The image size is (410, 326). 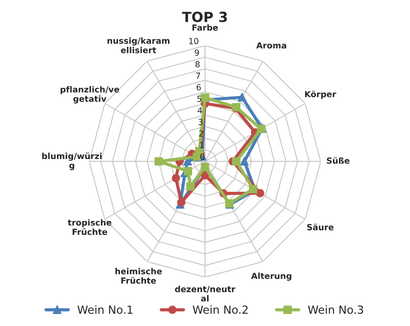 I want to click on spoke-label: tropische Früchte, so click(x=90, y=227).